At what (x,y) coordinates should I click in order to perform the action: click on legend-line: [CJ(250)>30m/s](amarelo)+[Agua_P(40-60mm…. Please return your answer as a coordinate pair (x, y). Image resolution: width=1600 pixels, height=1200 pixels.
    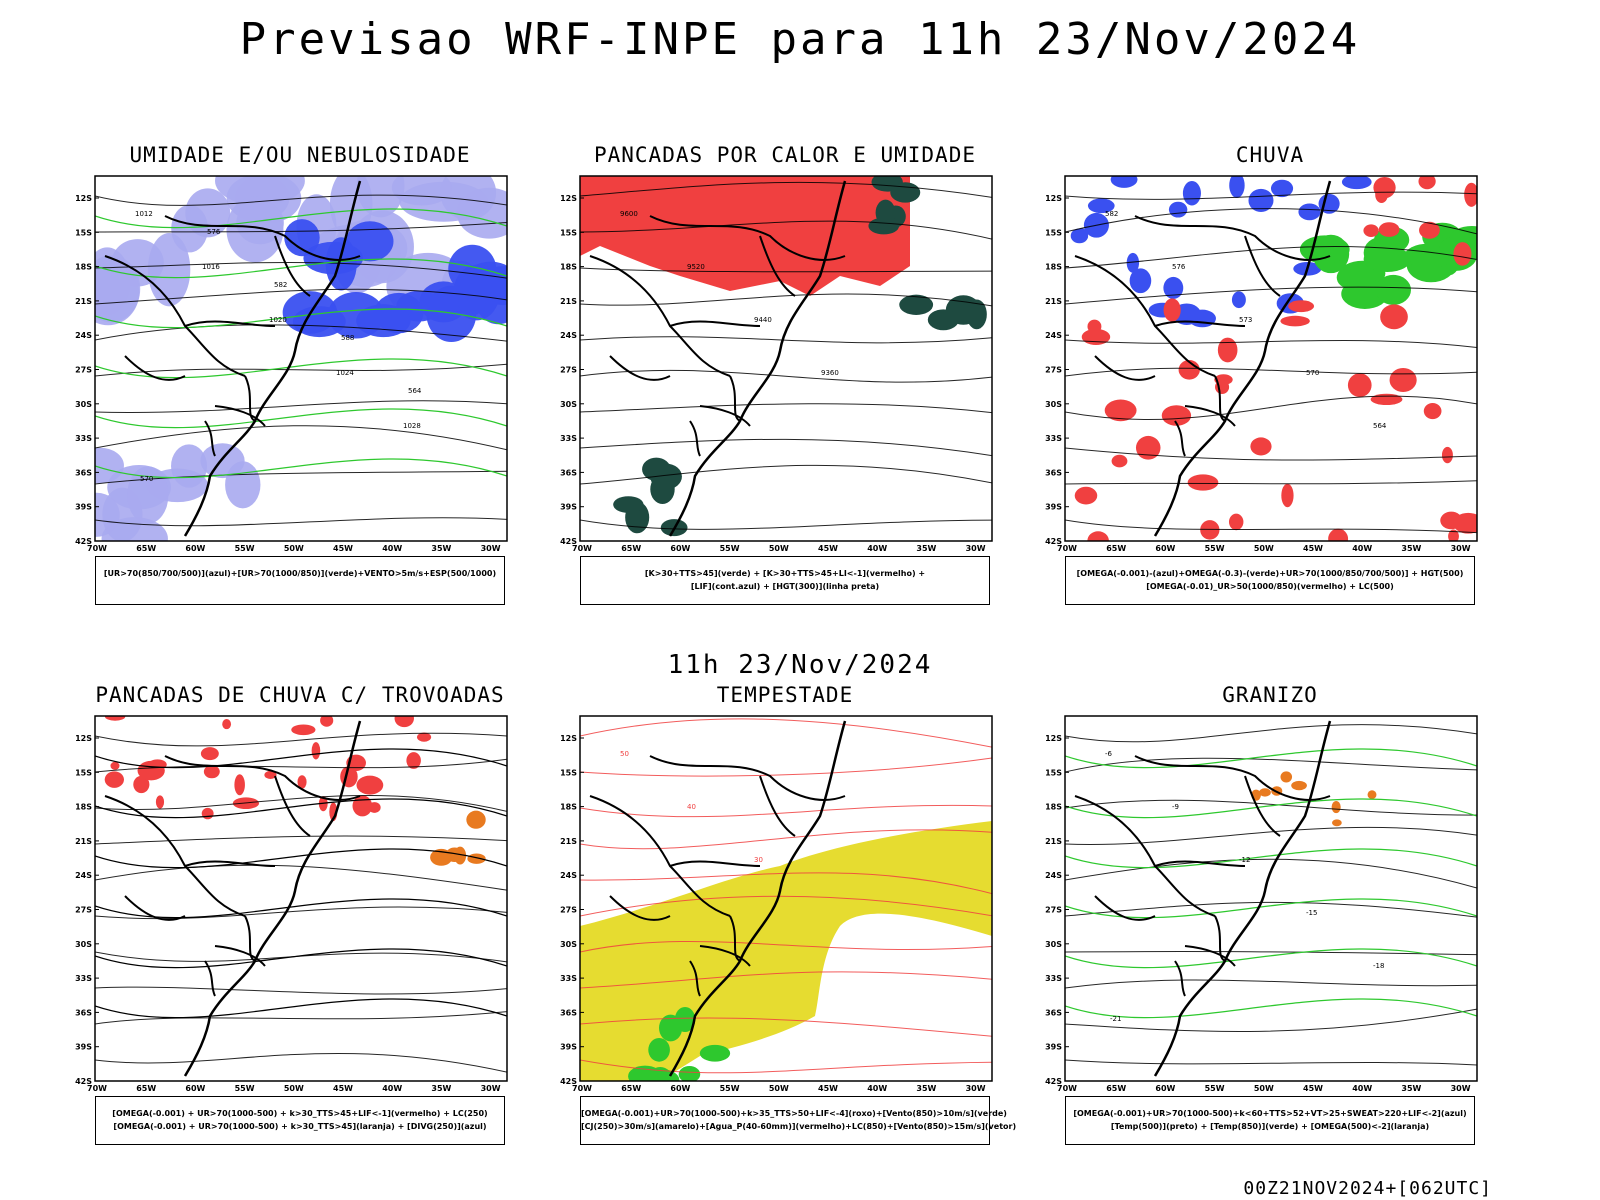
    Looking at the image, I should click on (799, 1126).